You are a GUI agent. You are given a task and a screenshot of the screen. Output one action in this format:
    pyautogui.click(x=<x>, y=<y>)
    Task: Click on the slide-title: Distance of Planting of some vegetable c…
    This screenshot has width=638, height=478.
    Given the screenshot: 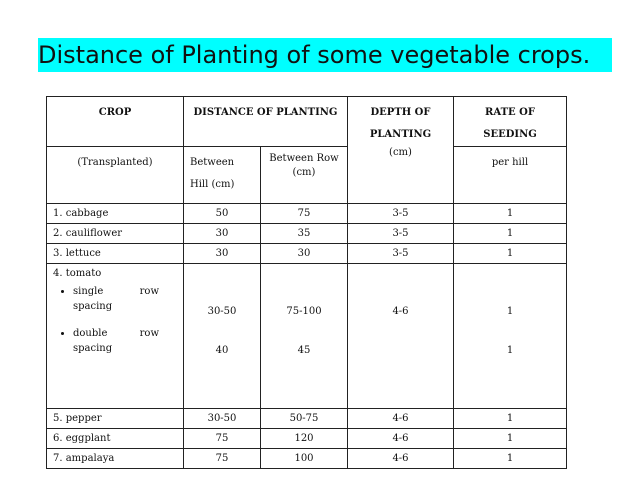 What is the action you would take?
    pyautogui.click(x=325, y=55)
    